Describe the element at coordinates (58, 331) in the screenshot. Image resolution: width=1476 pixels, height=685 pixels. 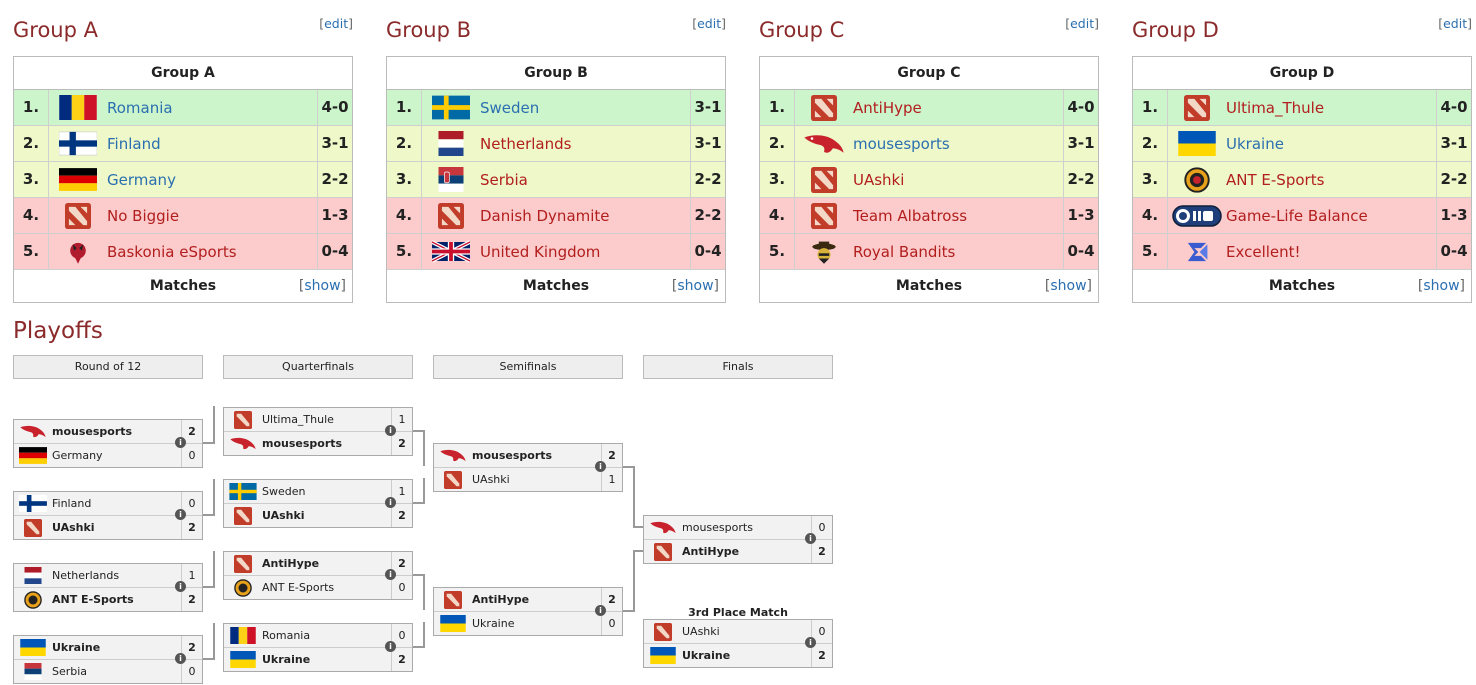
I see `playoffs-title: Playoffs` at that location.